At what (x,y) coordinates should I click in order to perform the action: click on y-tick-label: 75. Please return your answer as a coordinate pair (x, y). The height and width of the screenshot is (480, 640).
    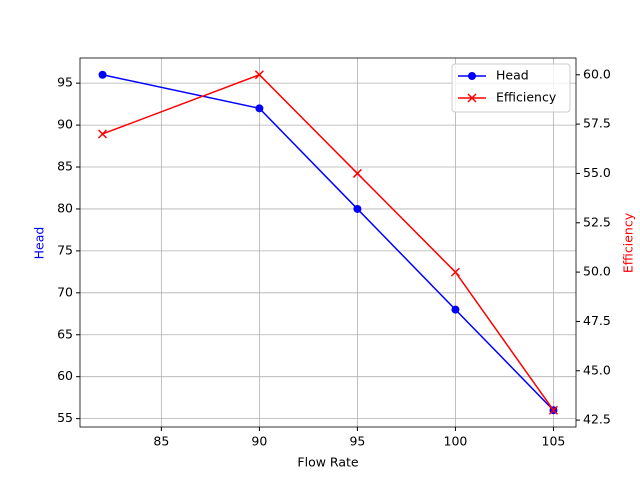
    Looking at the image, I should click on (65, 249).